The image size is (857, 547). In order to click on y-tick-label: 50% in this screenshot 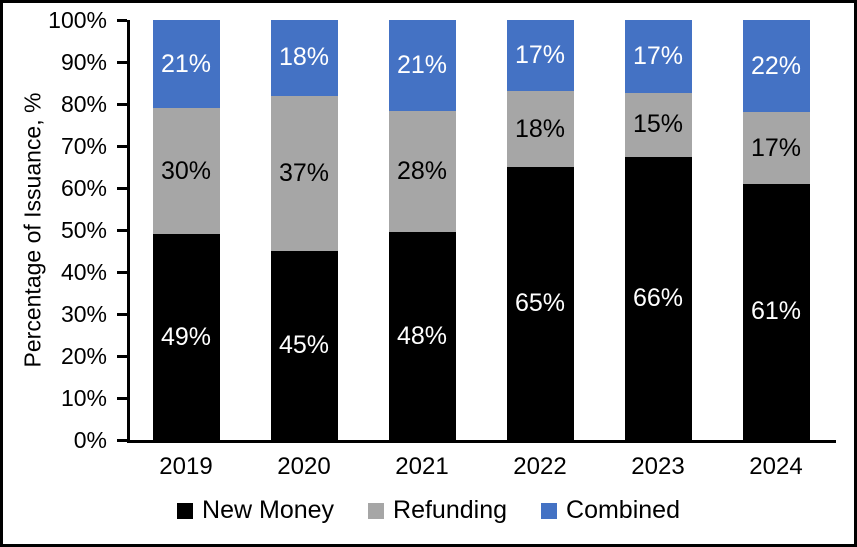, I will do `click(83, 230)`.